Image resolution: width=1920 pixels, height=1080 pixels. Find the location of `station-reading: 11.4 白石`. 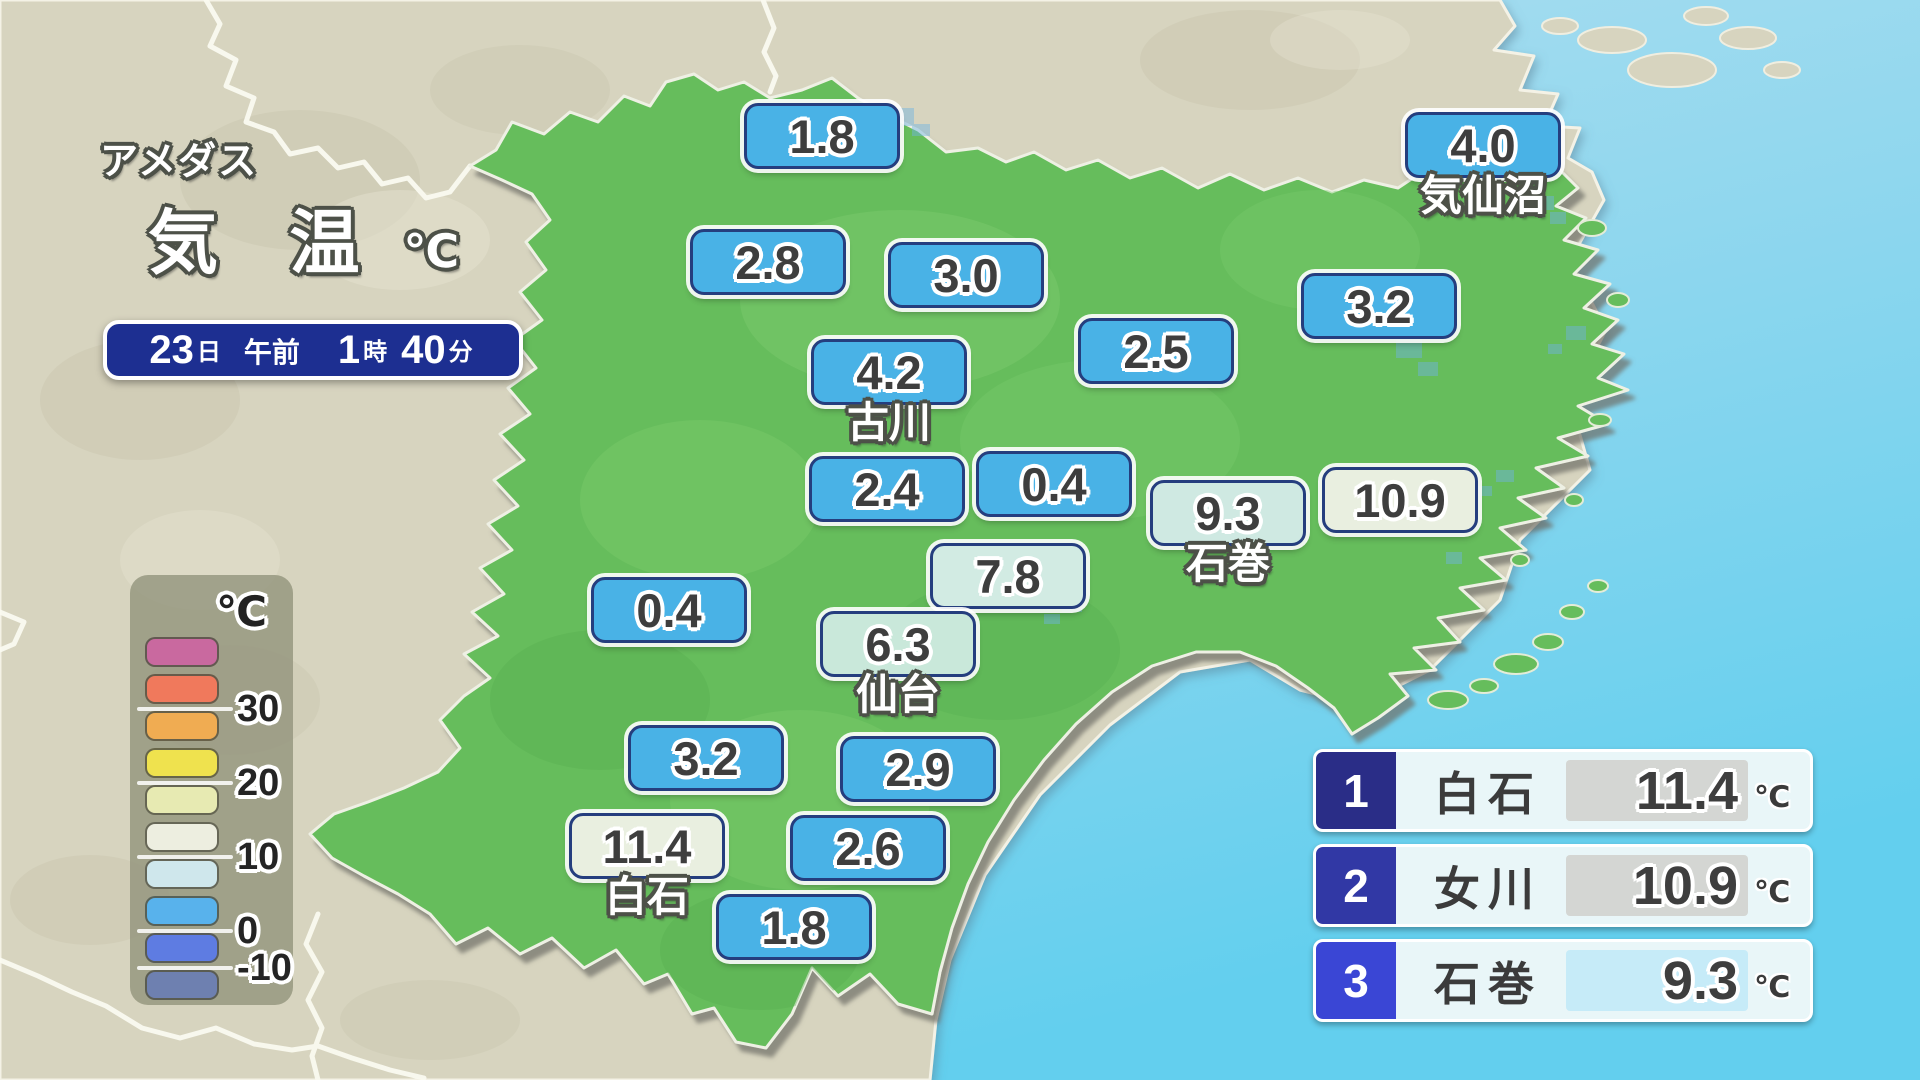

station-reading: 11.4 白石 is located at coordinates (647, 866).